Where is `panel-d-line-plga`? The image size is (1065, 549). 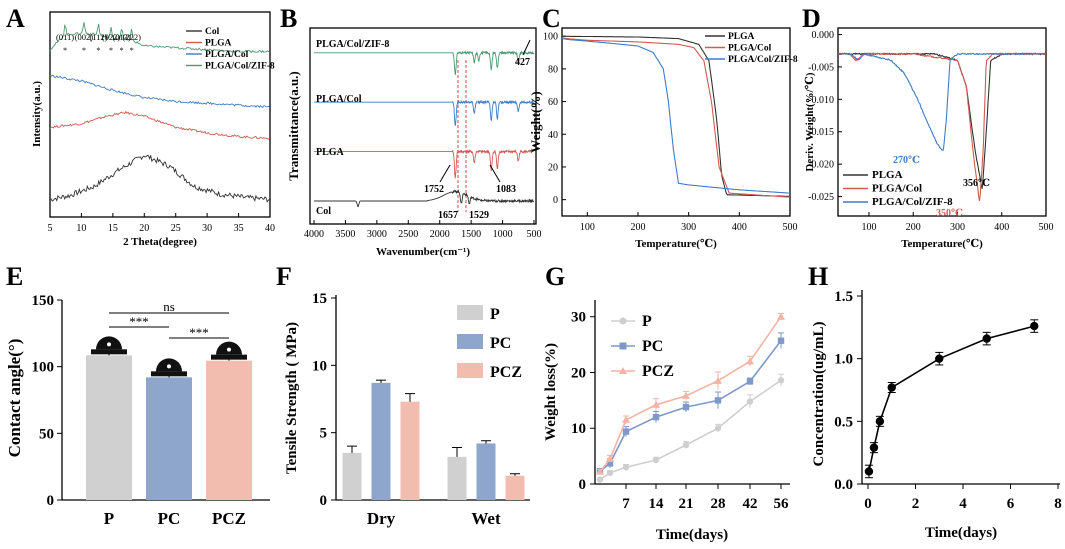 panel-d-line-plga is located at coordinates (942, 120).